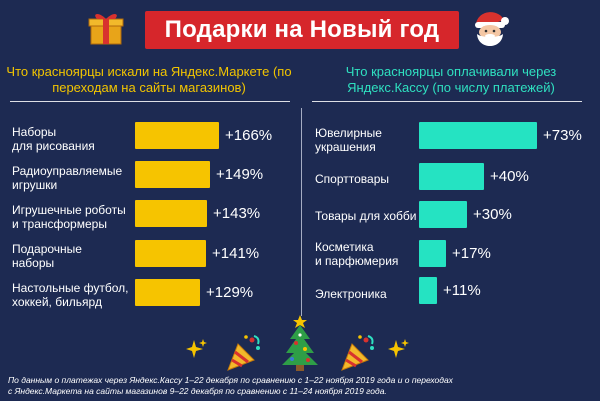  What do you see at coordinates (366, 216) in the screenshot?
I see `right-bar-label: Товары для хобби` at bounding box center [366, 216].